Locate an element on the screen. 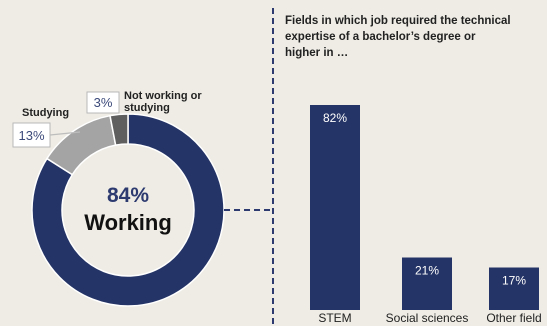  bar-value-social-sciences: 21% is located at coordinates (427, 271).